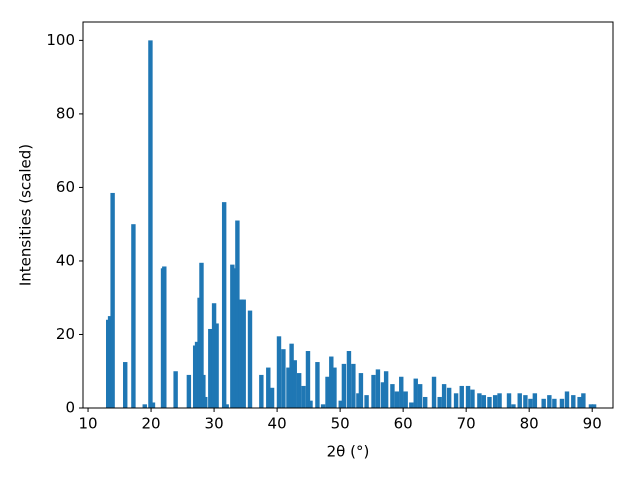 This screenshot has width=640, height=480. I want to click on x-tick-label: 40, so click(277, 424).